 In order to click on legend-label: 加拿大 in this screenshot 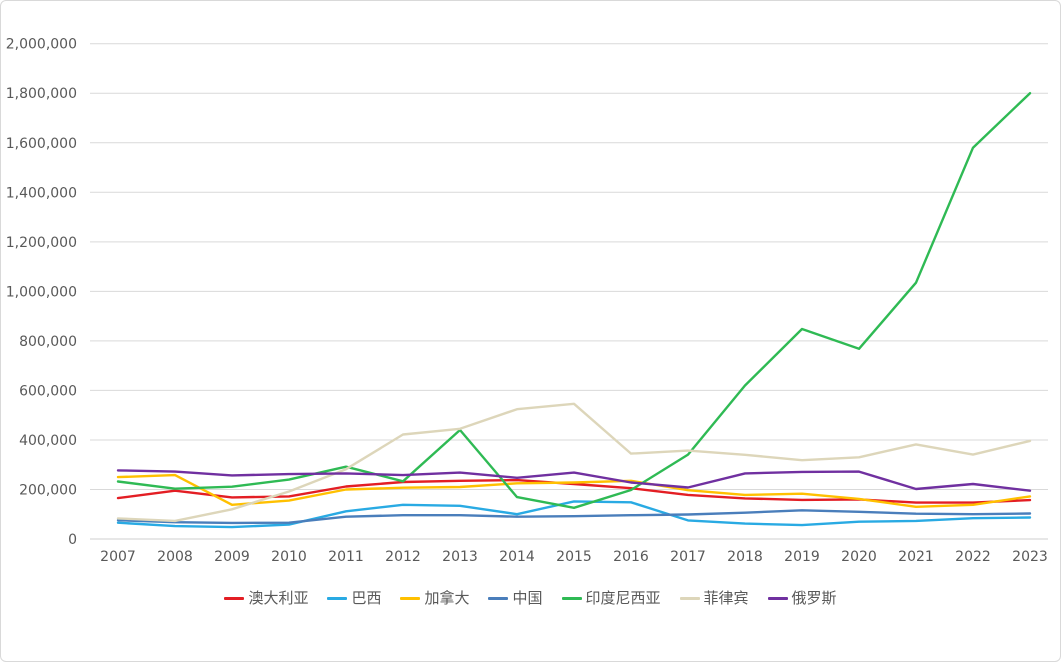, I will do `click(447, 598)`.